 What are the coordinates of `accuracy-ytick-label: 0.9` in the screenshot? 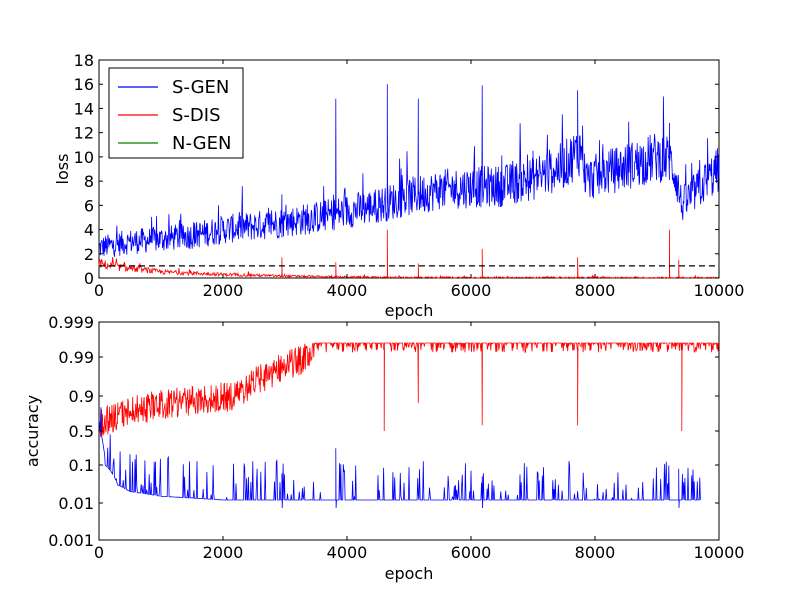 It's located at (81, 396).